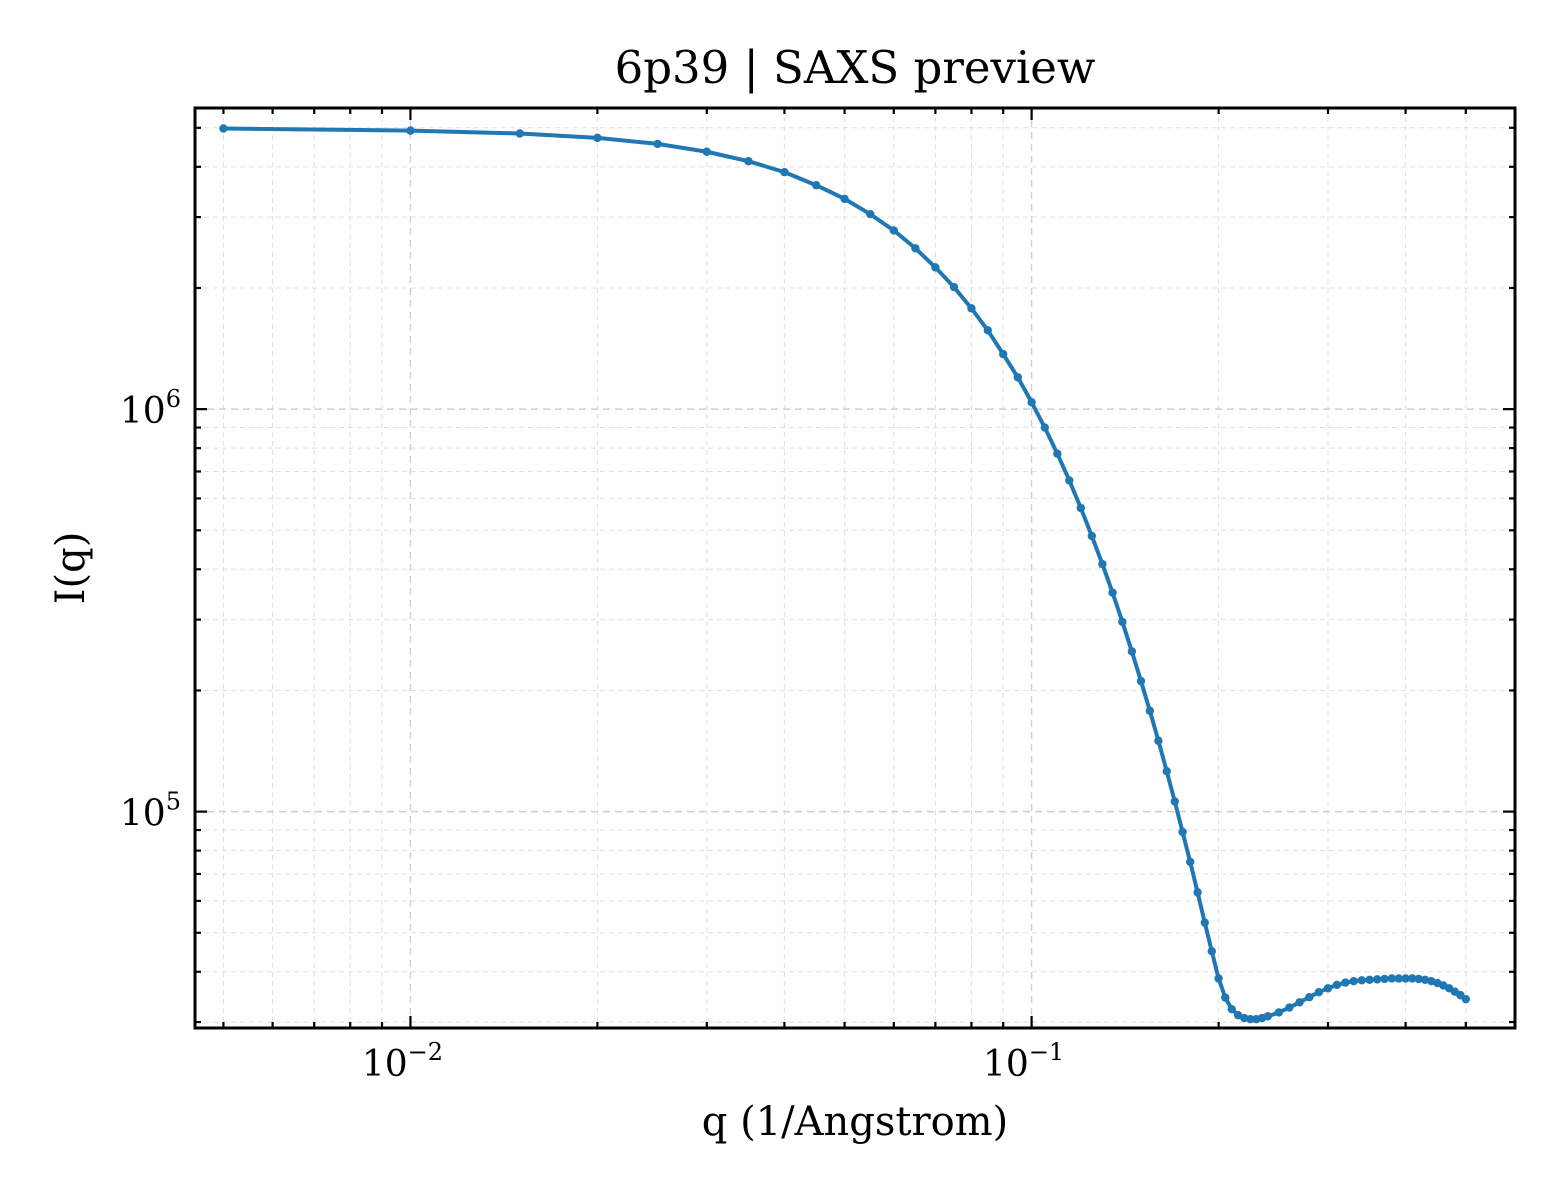  Describe the element at coordinates (855, 67) in the screenshot. I see `chart-title: 6p39 | SAXS preview` at that location.